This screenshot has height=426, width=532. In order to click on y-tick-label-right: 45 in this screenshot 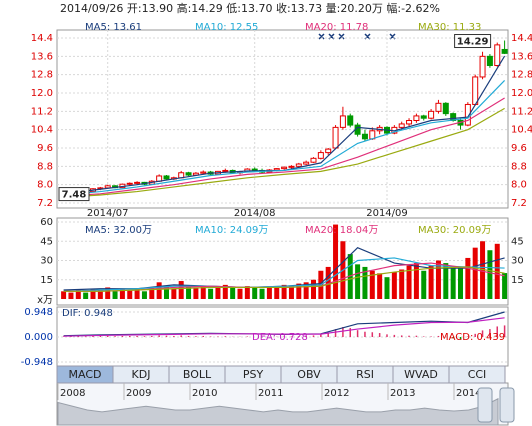, I will do `click(517, 241)`.